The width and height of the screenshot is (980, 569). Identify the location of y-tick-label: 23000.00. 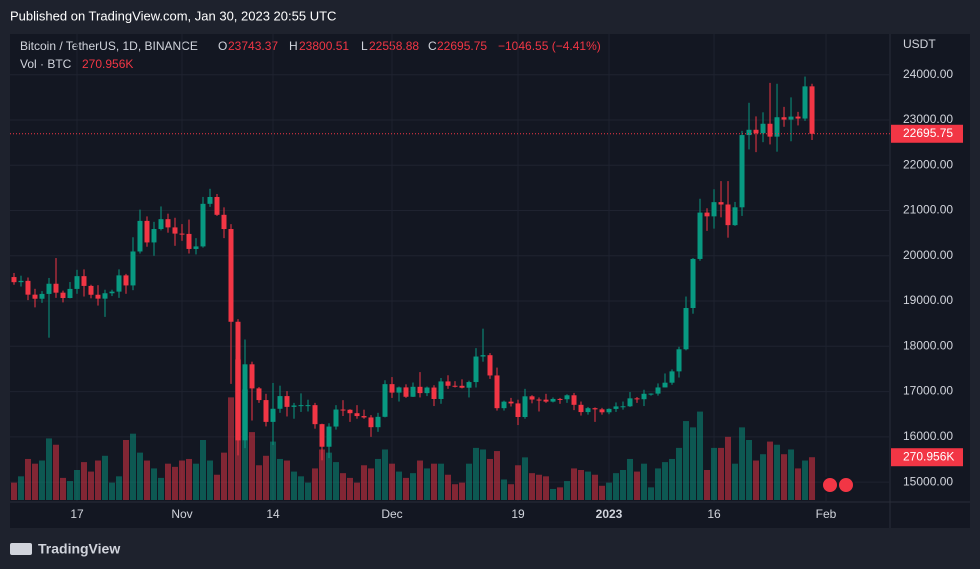
(928, 119).